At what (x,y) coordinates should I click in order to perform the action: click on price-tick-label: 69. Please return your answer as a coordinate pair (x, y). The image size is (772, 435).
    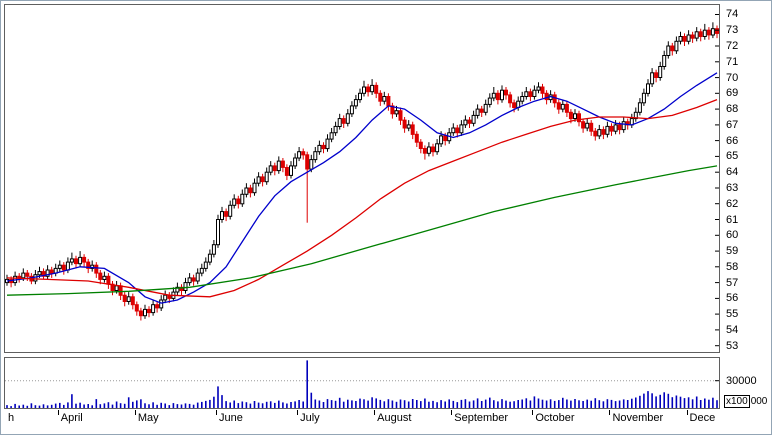
    Looking at the image, I should click on (732, 93).